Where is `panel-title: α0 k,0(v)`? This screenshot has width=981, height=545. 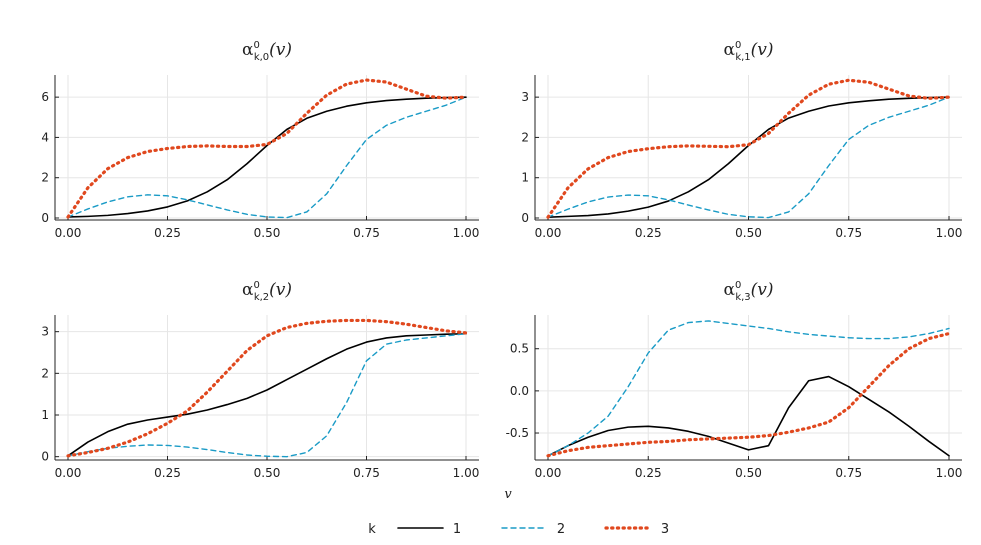
panel-title: α0 k,0(v) is located at coordinates (267, 51).